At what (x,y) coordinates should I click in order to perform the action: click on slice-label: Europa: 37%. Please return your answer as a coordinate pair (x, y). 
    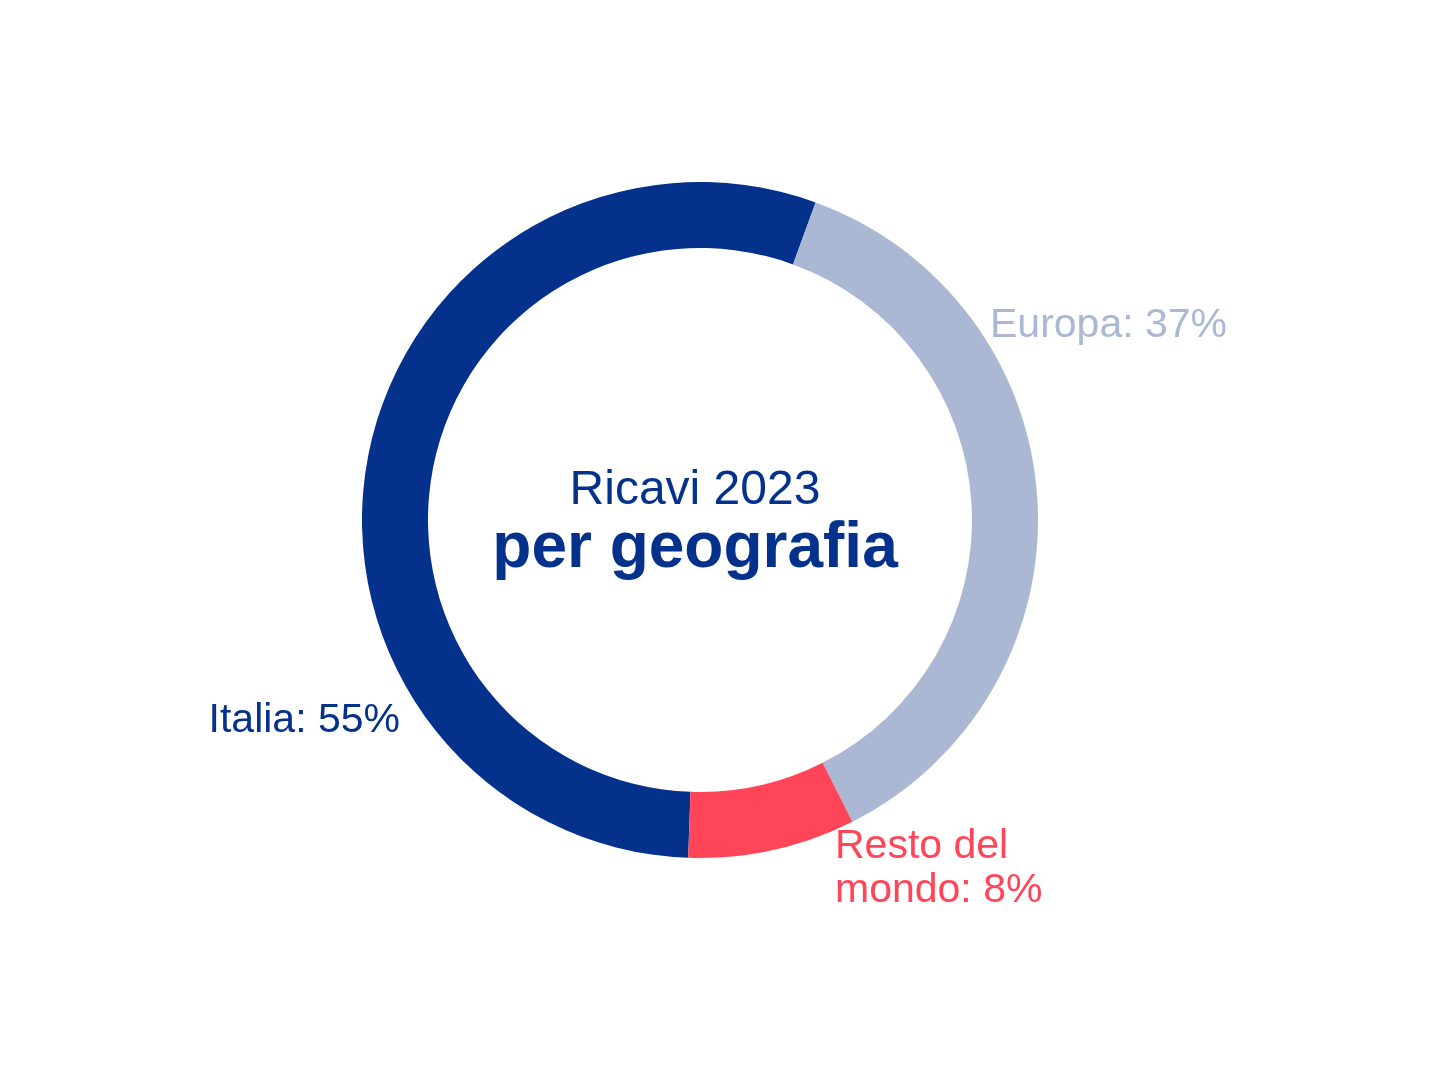
    Looking at the image, I should click on (1109, 323).